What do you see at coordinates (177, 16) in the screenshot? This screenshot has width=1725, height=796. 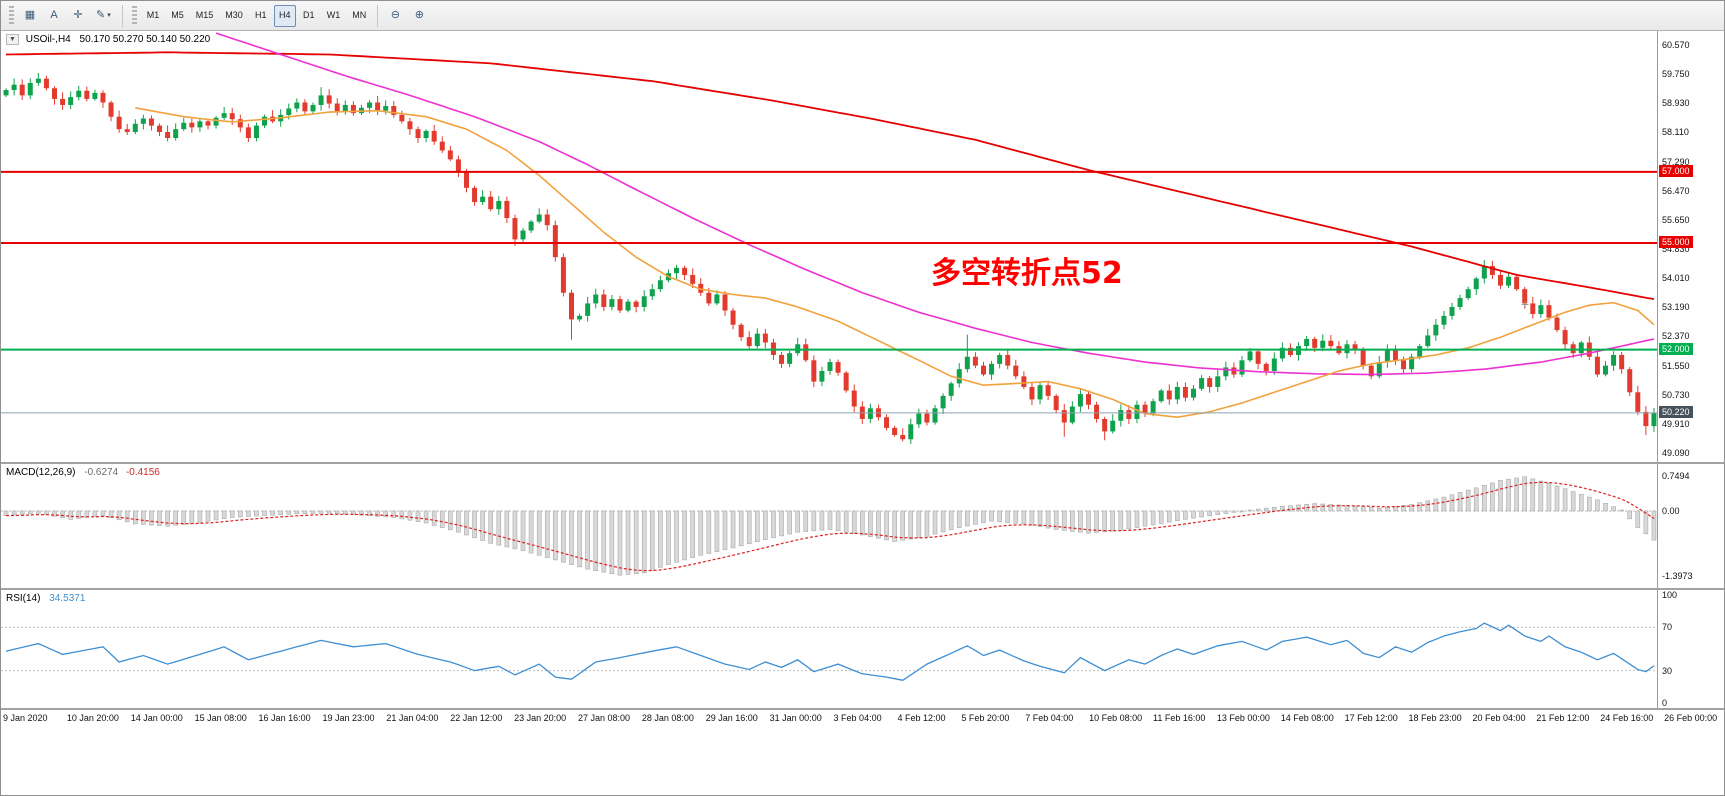 I see `timeframe-button-m5: M5` at bounding box center [177, 16].